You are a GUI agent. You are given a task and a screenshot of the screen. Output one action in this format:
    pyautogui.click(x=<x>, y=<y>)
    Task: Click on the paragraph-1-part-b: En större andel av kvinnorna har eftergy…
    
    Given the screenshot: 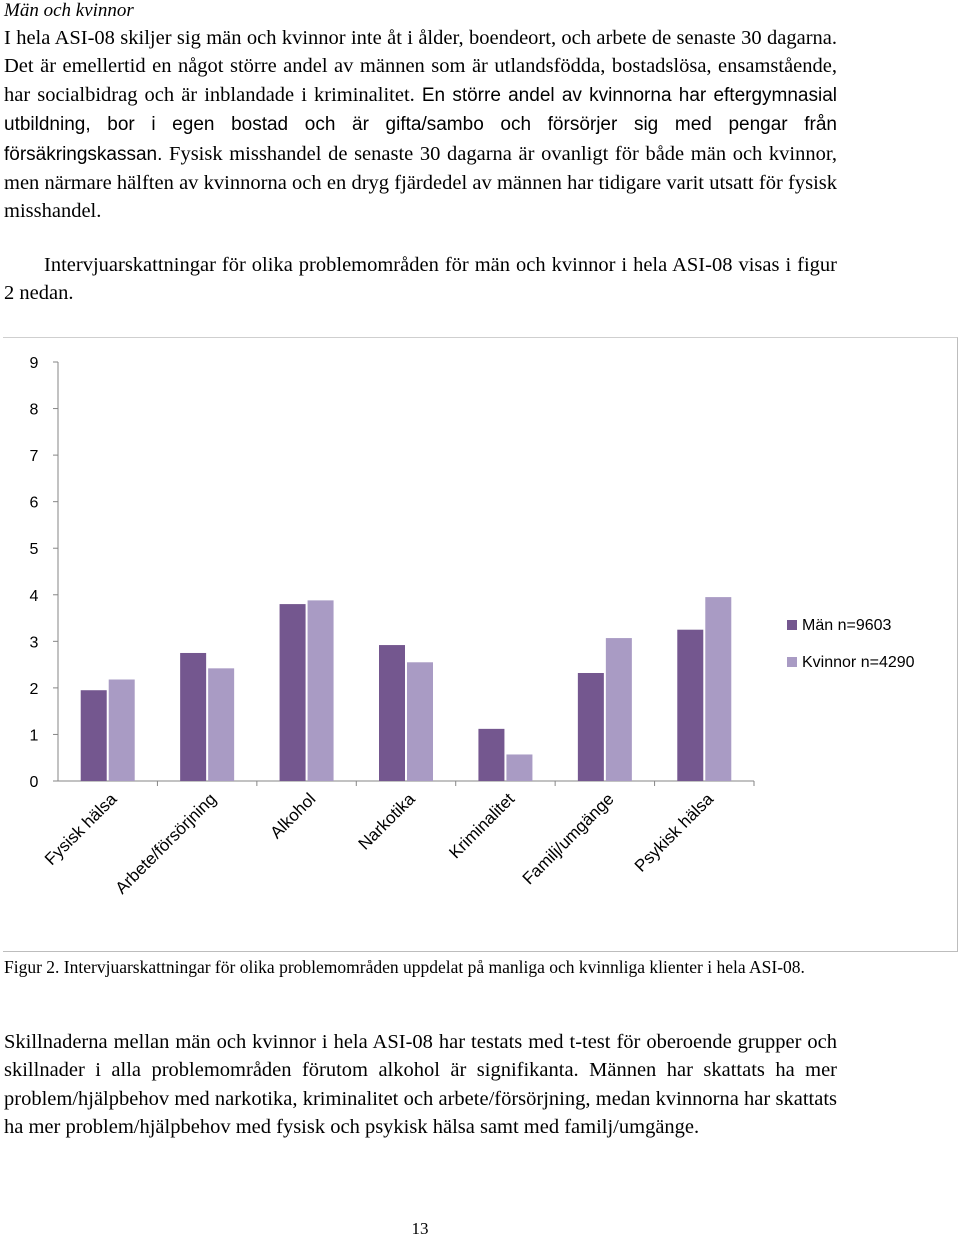 What is the action you would take?
    pyautogui.click(x=420, y=124)
    